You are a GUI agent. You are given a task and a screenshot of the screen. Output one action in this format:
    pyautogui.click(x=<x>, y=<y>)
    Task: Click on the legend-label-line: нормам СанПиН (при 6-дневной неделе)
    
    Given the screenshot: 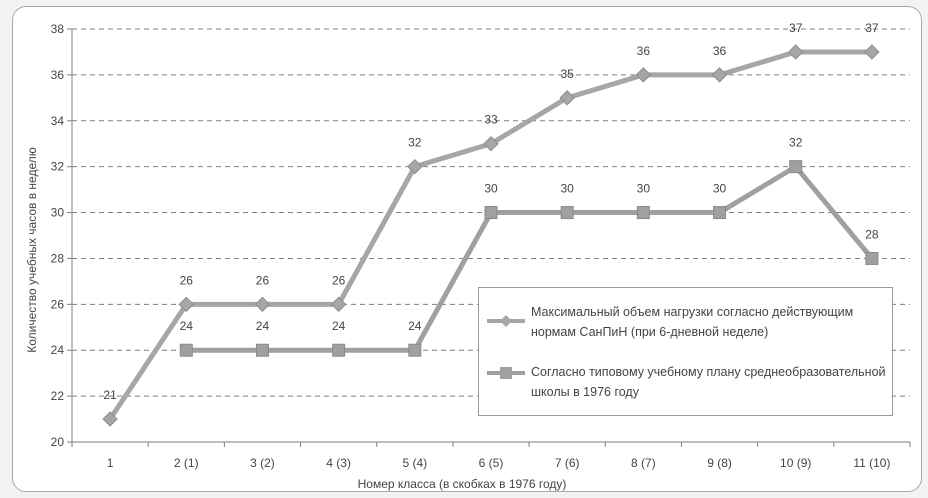 What is the action you would take?
    pyautogui.click(x=650, y=332)
    